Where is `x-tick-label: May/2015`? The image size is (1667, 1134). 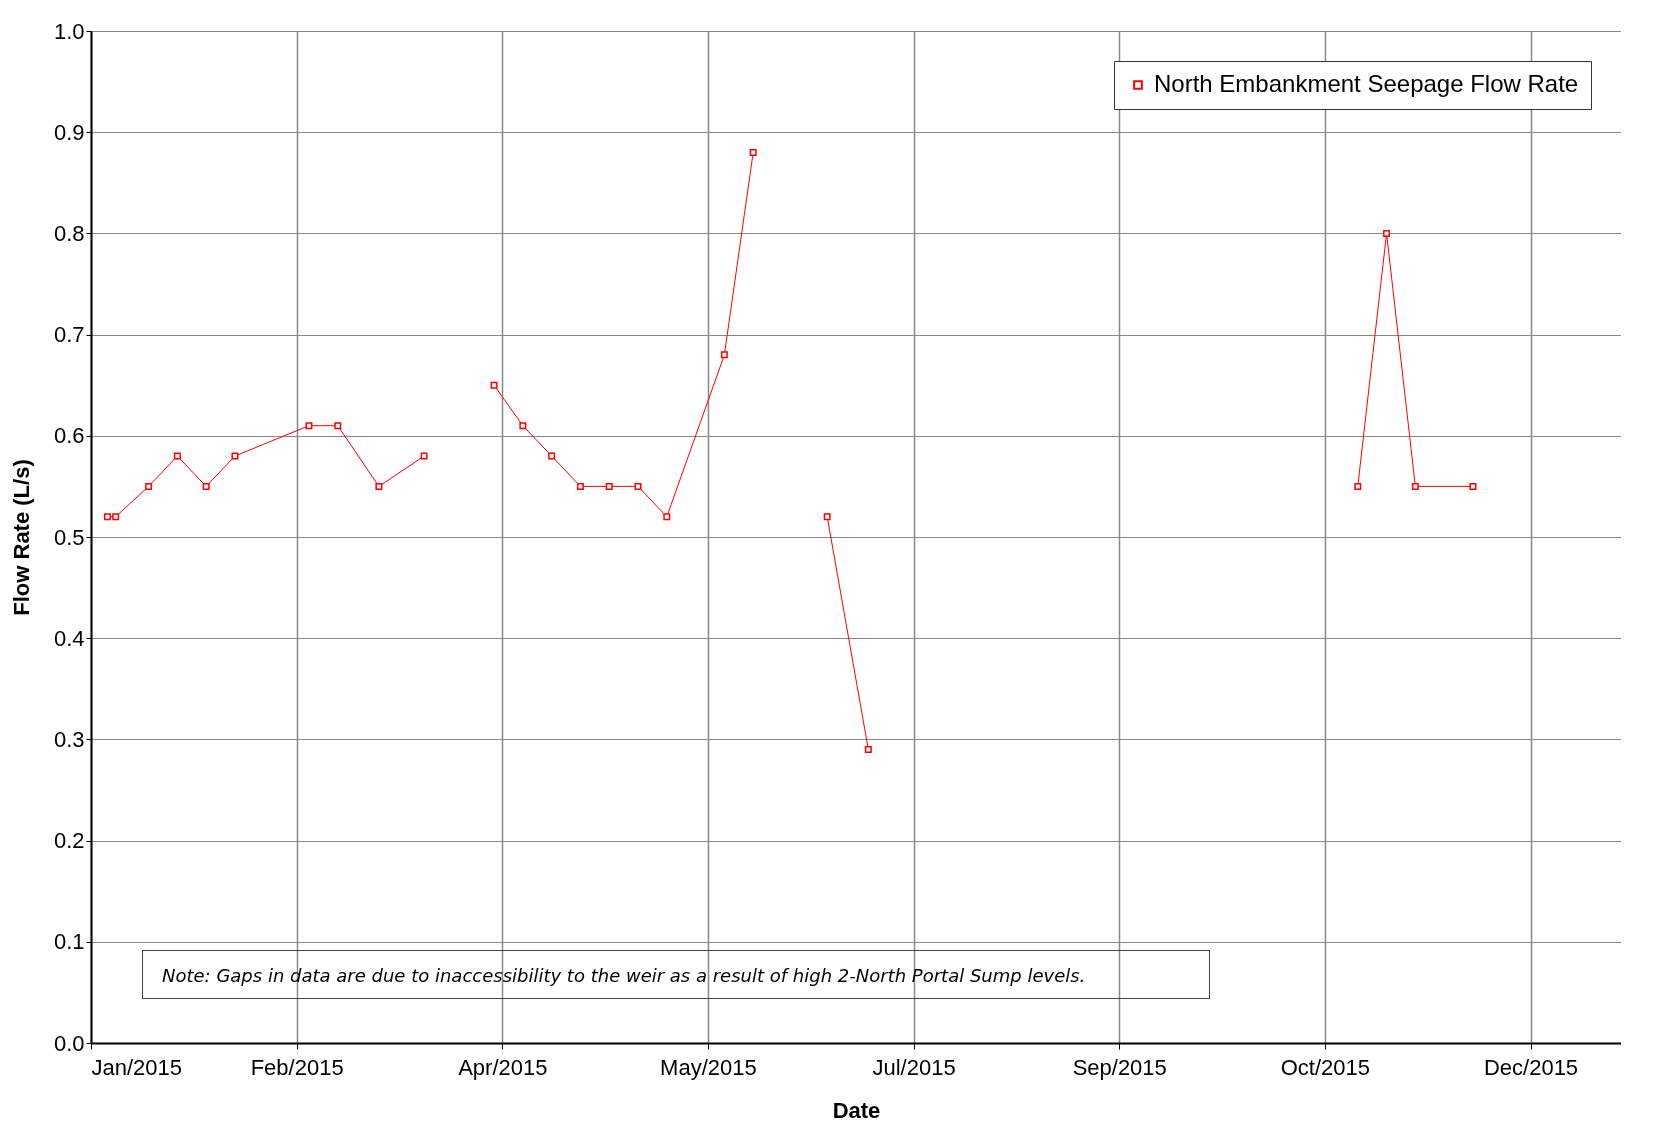 x-tick-label: May/2015 is located at coordinates (708, 1067).